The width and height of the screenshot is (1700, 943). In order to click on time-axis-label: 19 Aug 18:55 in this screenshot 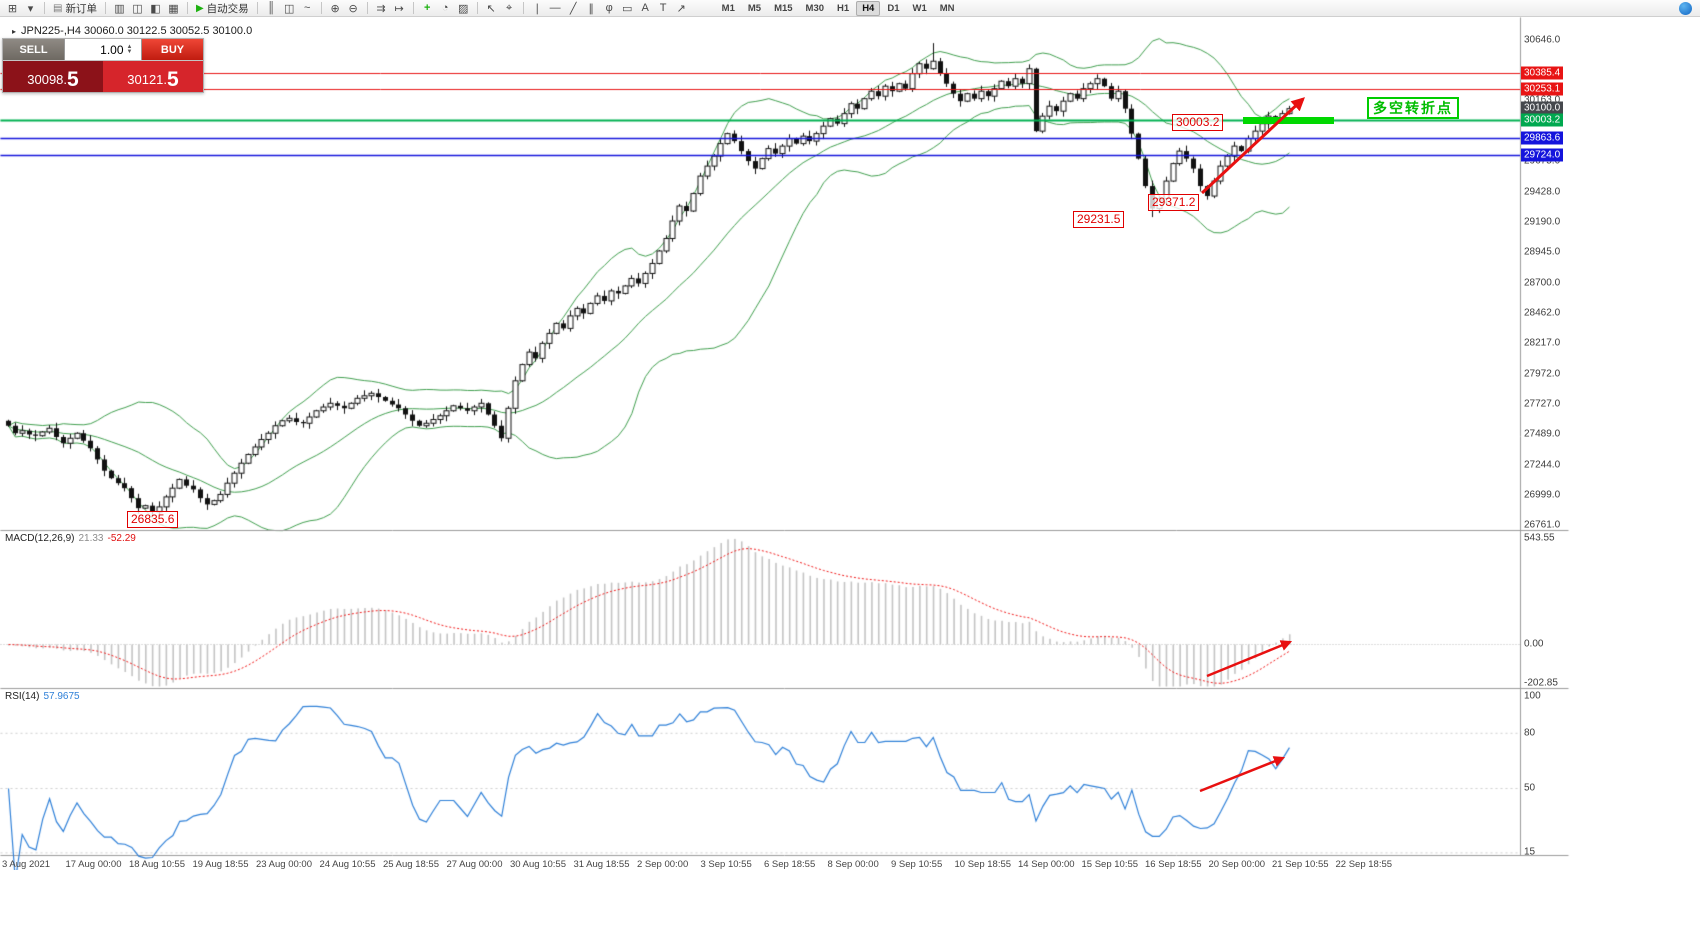, I will do `click(220, 864)`.